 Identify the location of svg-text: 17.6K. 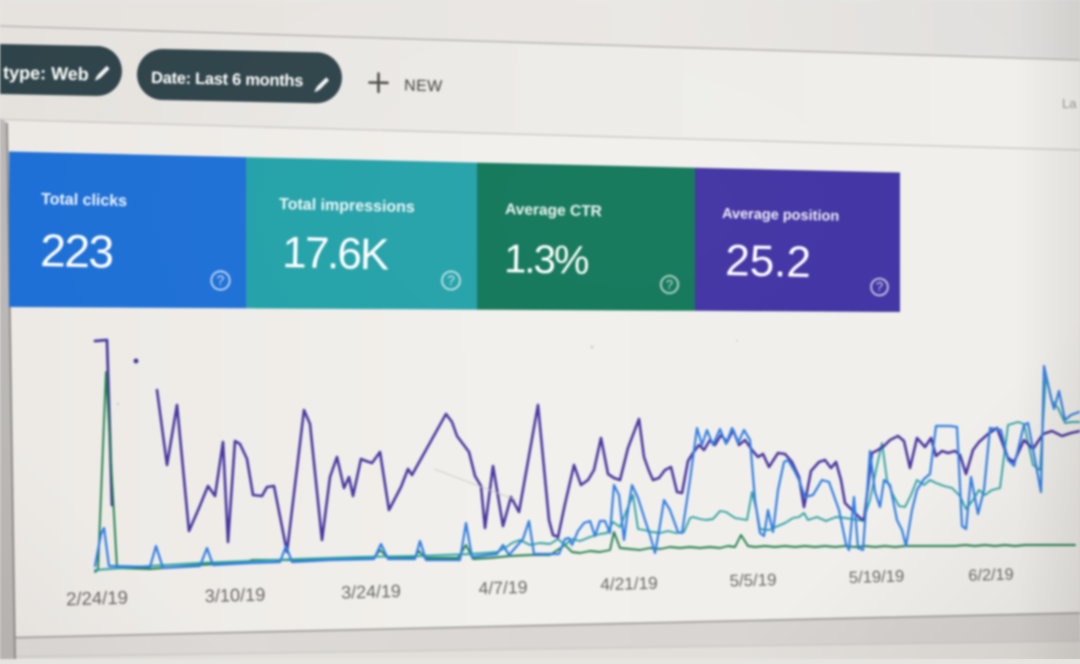
(336, 253).